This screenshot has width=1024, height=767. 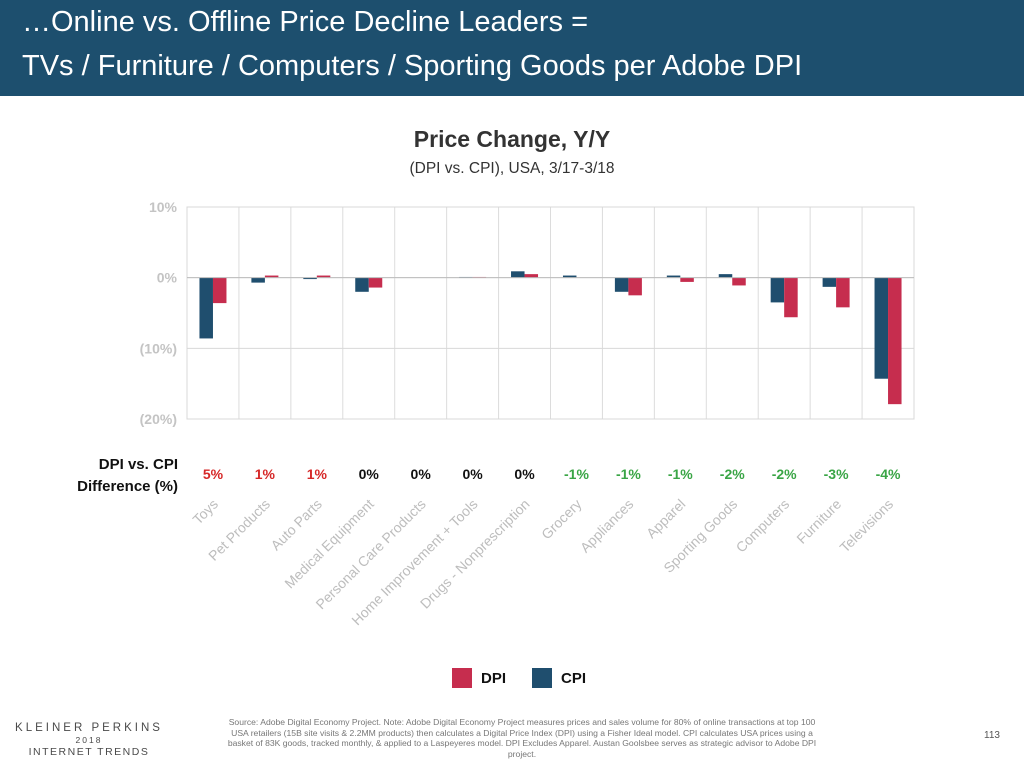 I want to click on difference-header-line-1: DPI vs. CPI, so click(x=138, y=464).